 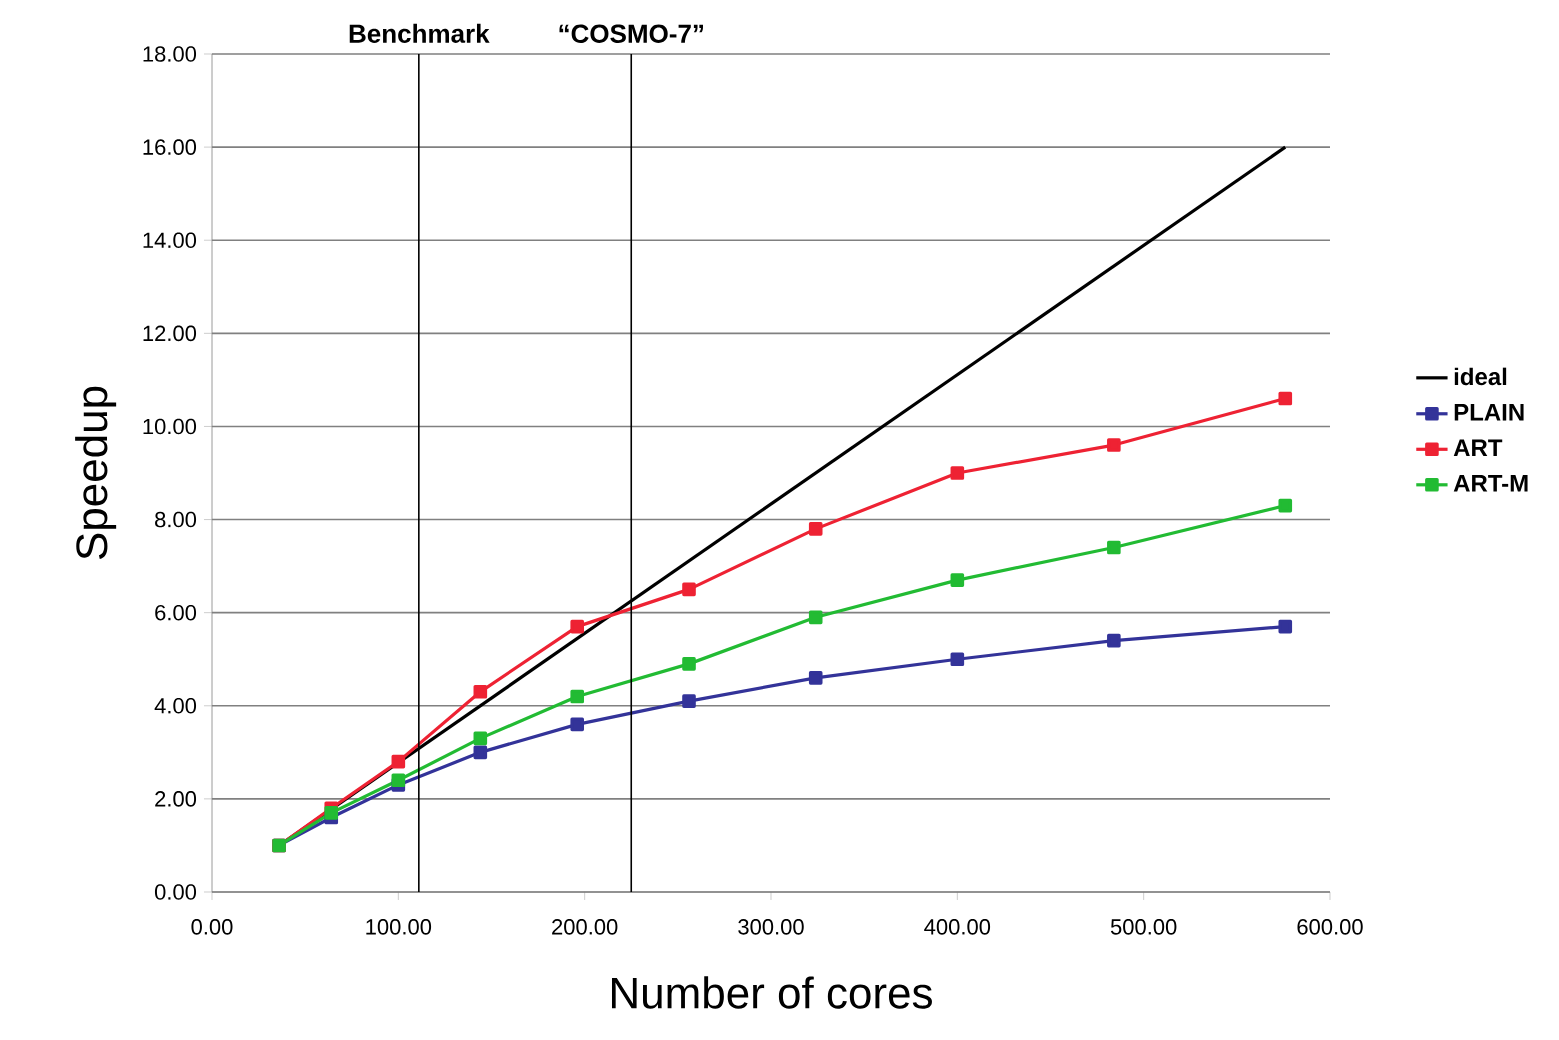 What do you see at coordinates (957, 927) in the screenshot?
I see `x-tick-label: 400.00` at bounding box center [957, 927].